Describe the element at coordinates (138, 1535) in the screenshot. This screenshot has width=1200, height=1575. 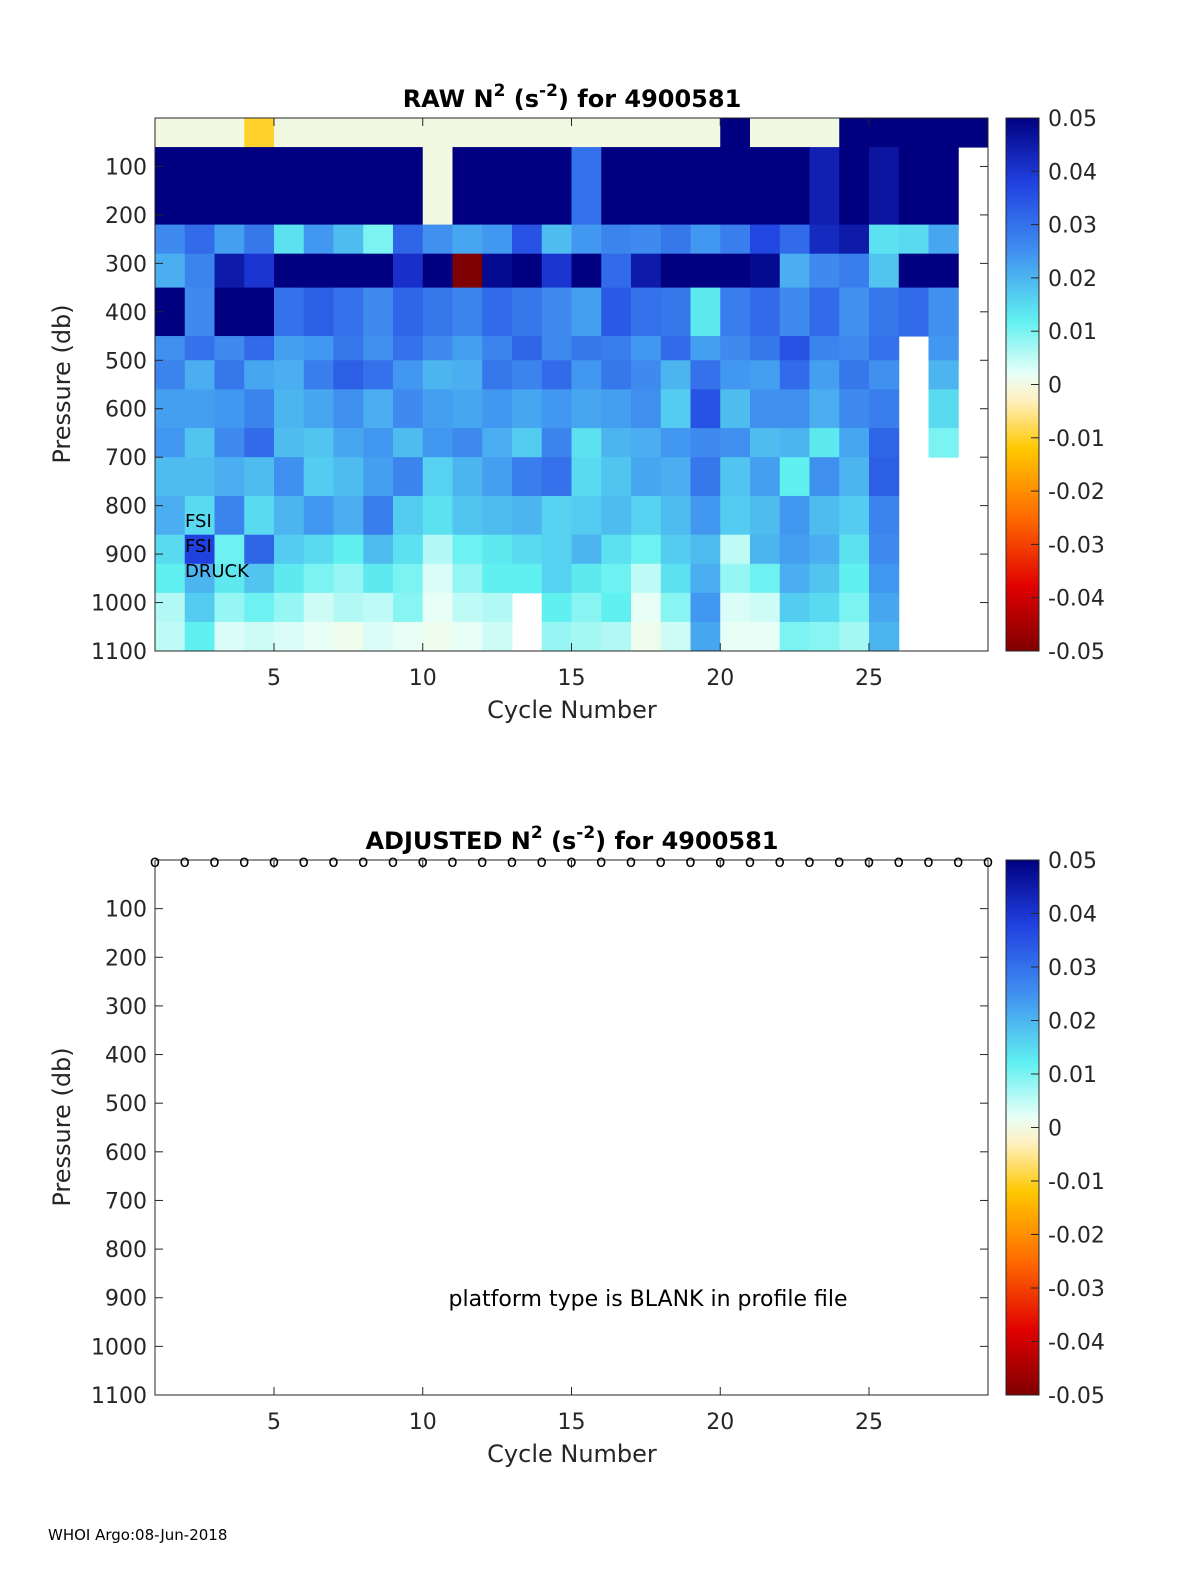
I see `footer-credit: WHOI Argo:08-Jun-2018` at that location.